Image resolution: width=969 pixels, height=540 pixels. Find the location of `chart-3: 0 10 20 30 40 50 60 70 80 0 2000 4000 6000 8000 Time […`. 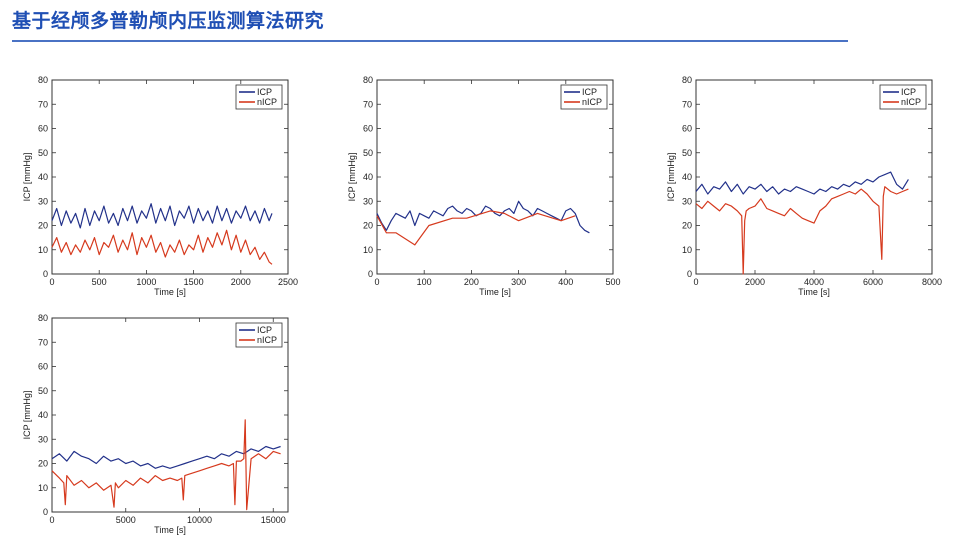

chart-3: 0 10 20 30 40 50 60 70 80 0 2000 4000 6000 8000 Time [… is located at coordinates (807, 186).